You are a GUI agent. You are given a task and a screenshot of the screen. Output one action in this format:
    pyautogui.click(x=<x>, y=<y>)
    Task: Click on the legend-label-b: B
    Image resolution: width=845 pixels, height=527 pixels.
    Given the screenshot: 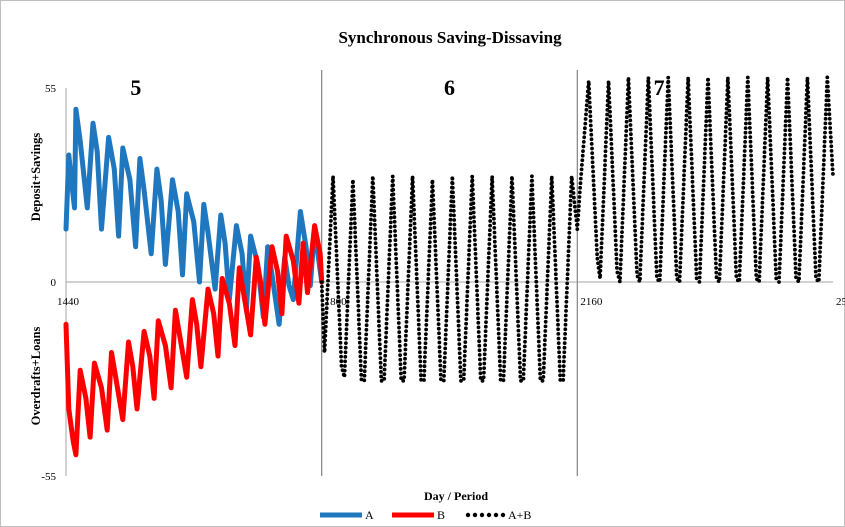 What is the action you would take?
    pyautogui.click(x=441, y=515)
    